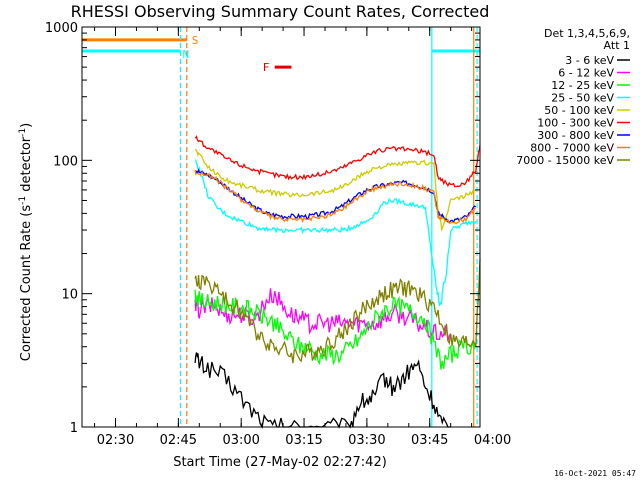  I want to click on annotation-s: S, so click(195, 40).